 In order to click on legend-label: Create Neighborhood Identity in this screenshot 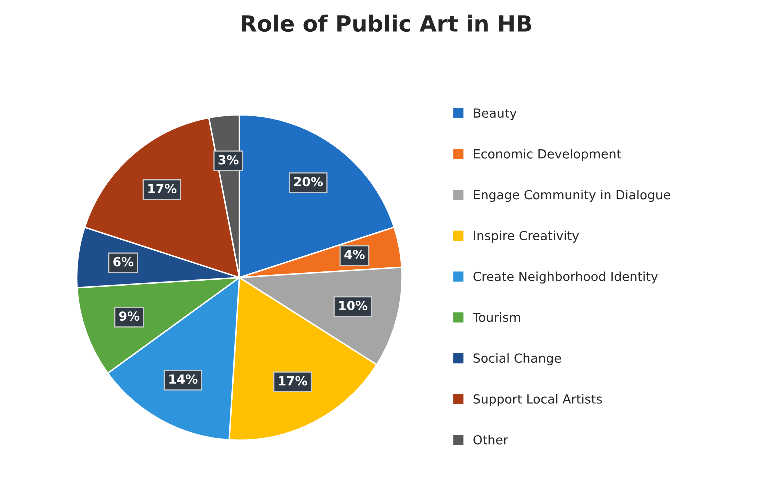, I will do `click(566, 278)`.